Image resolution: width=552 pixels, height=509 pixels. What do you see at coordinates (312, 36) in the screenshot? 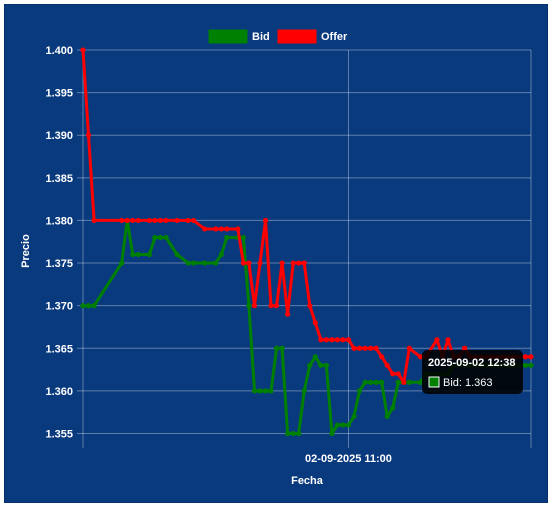
I see `legend-item-offer: Offer` at bounding box center [312, 36].